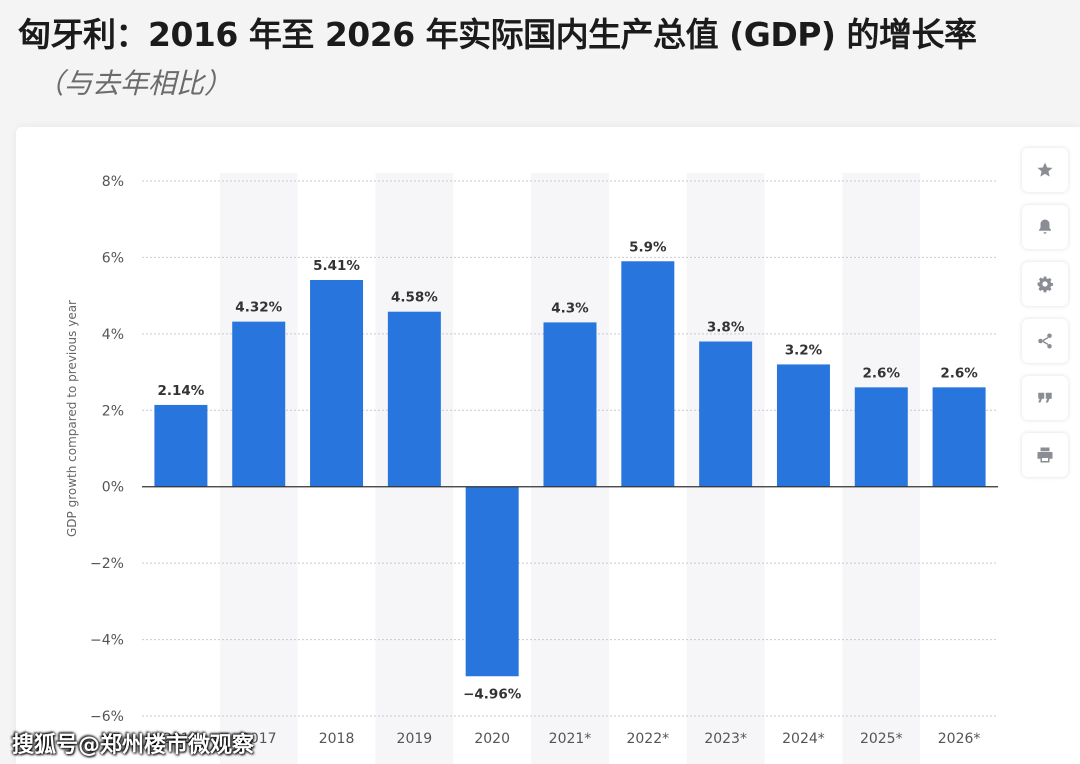 The width and height of the screenshot is (1080, 764). I want to click on print-button, so click(1045, 455).